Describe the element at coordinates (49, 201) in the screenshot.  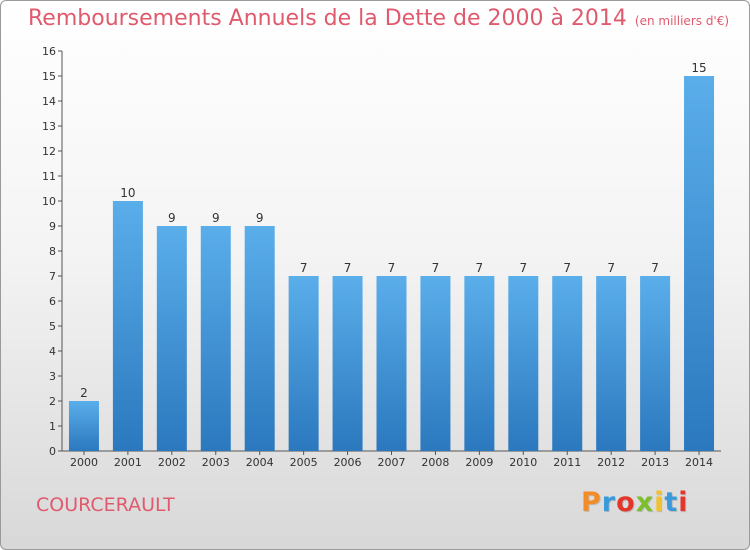
I see `y-tick-label: 10` at that location.